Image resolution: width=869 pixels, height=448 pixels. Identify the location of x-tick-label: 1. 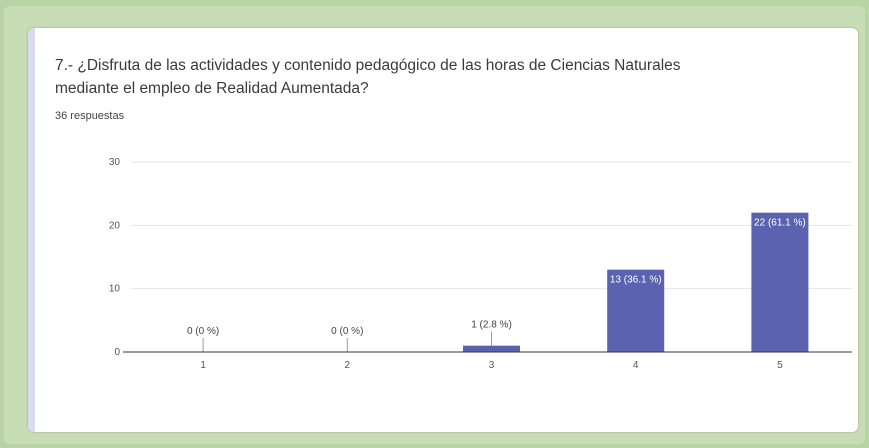
(203, 365).